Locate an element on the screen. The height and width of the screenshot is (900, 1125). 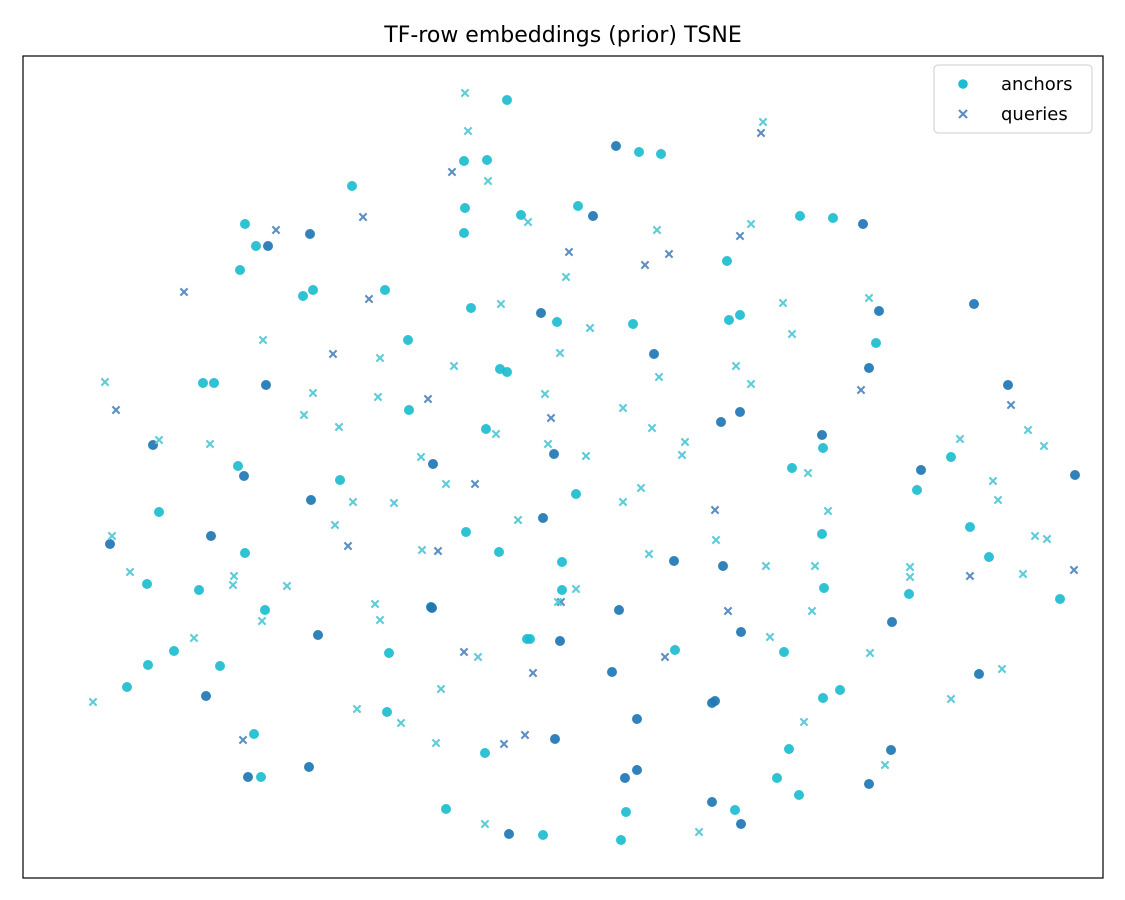
legend-marker-anchors is located at coordinates (963, 84).